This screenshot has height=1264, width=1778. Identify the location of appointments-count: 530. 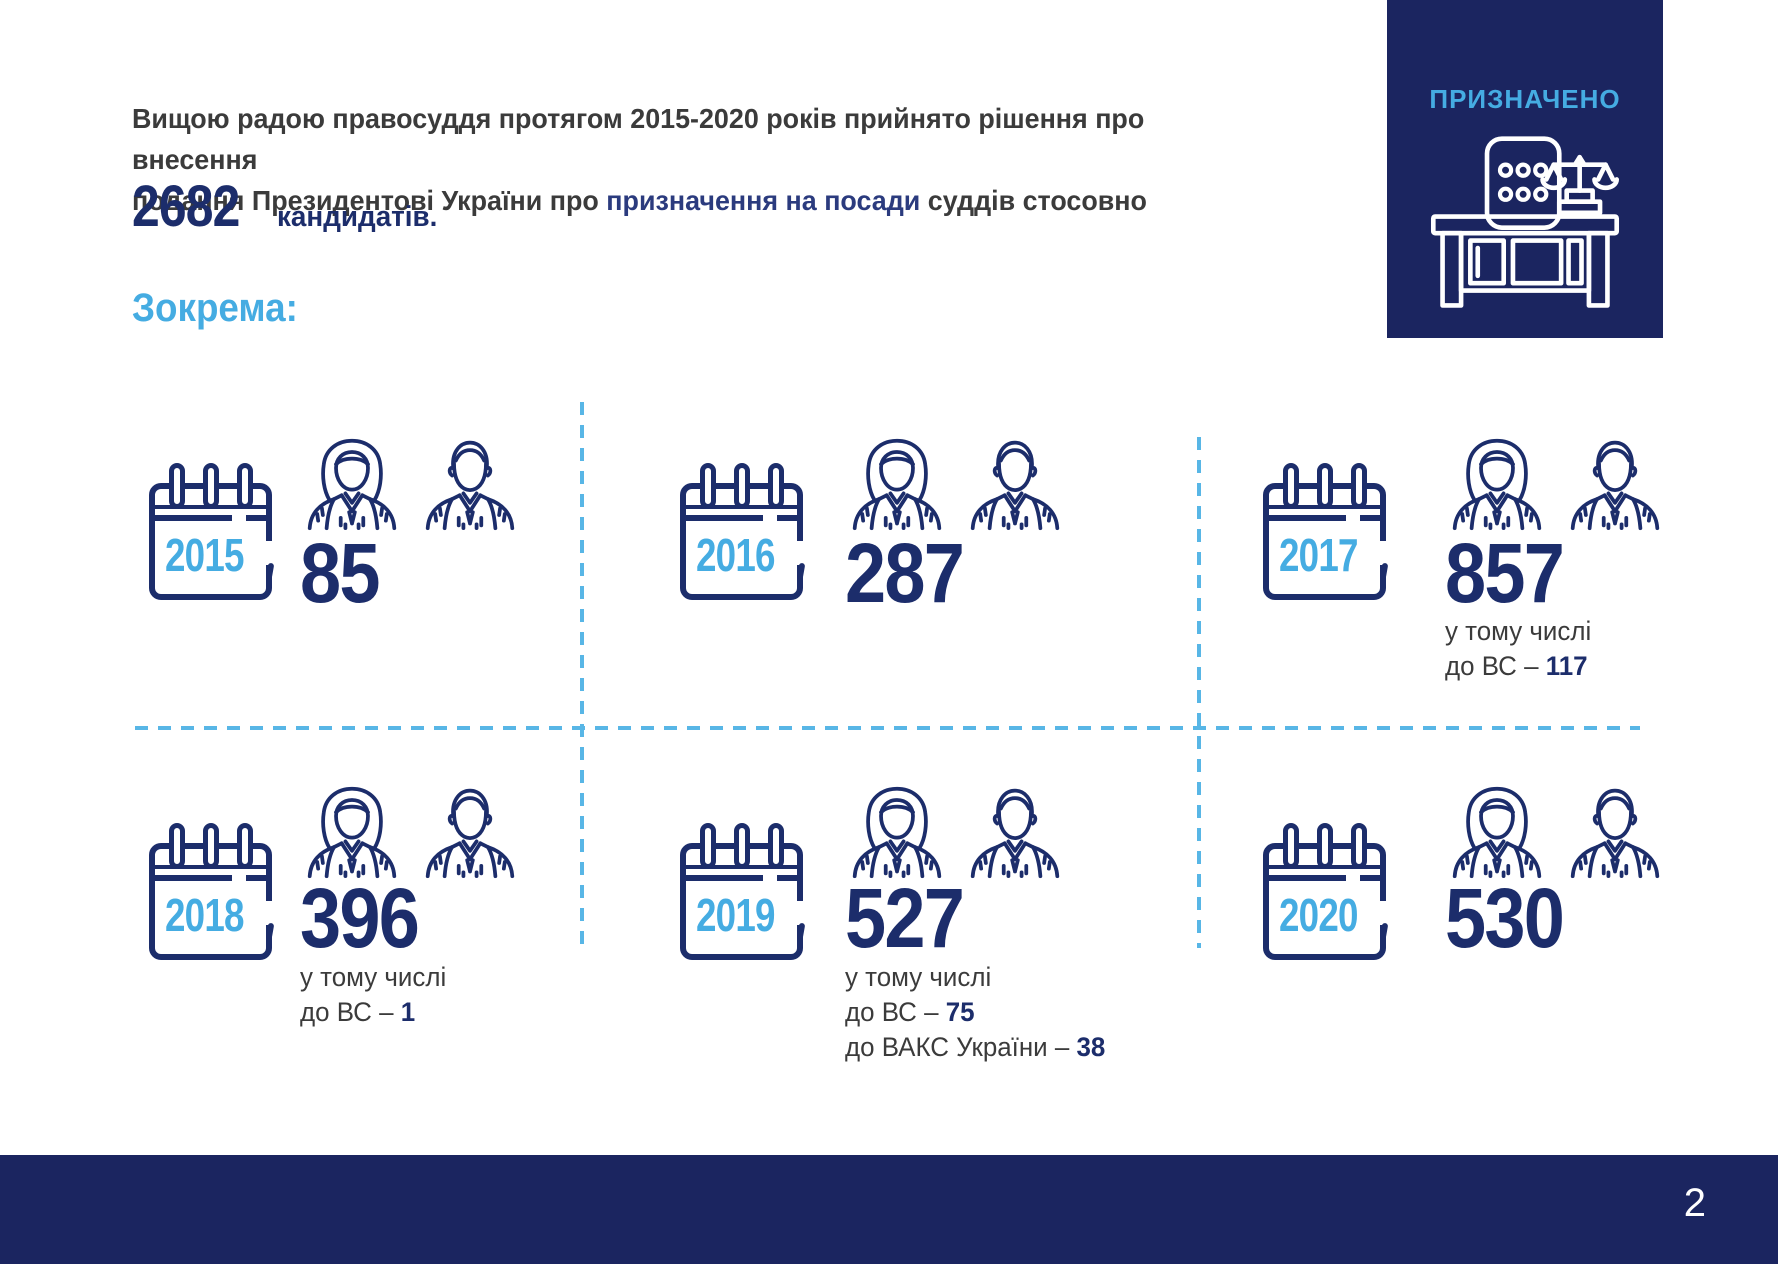
(1505, 918).